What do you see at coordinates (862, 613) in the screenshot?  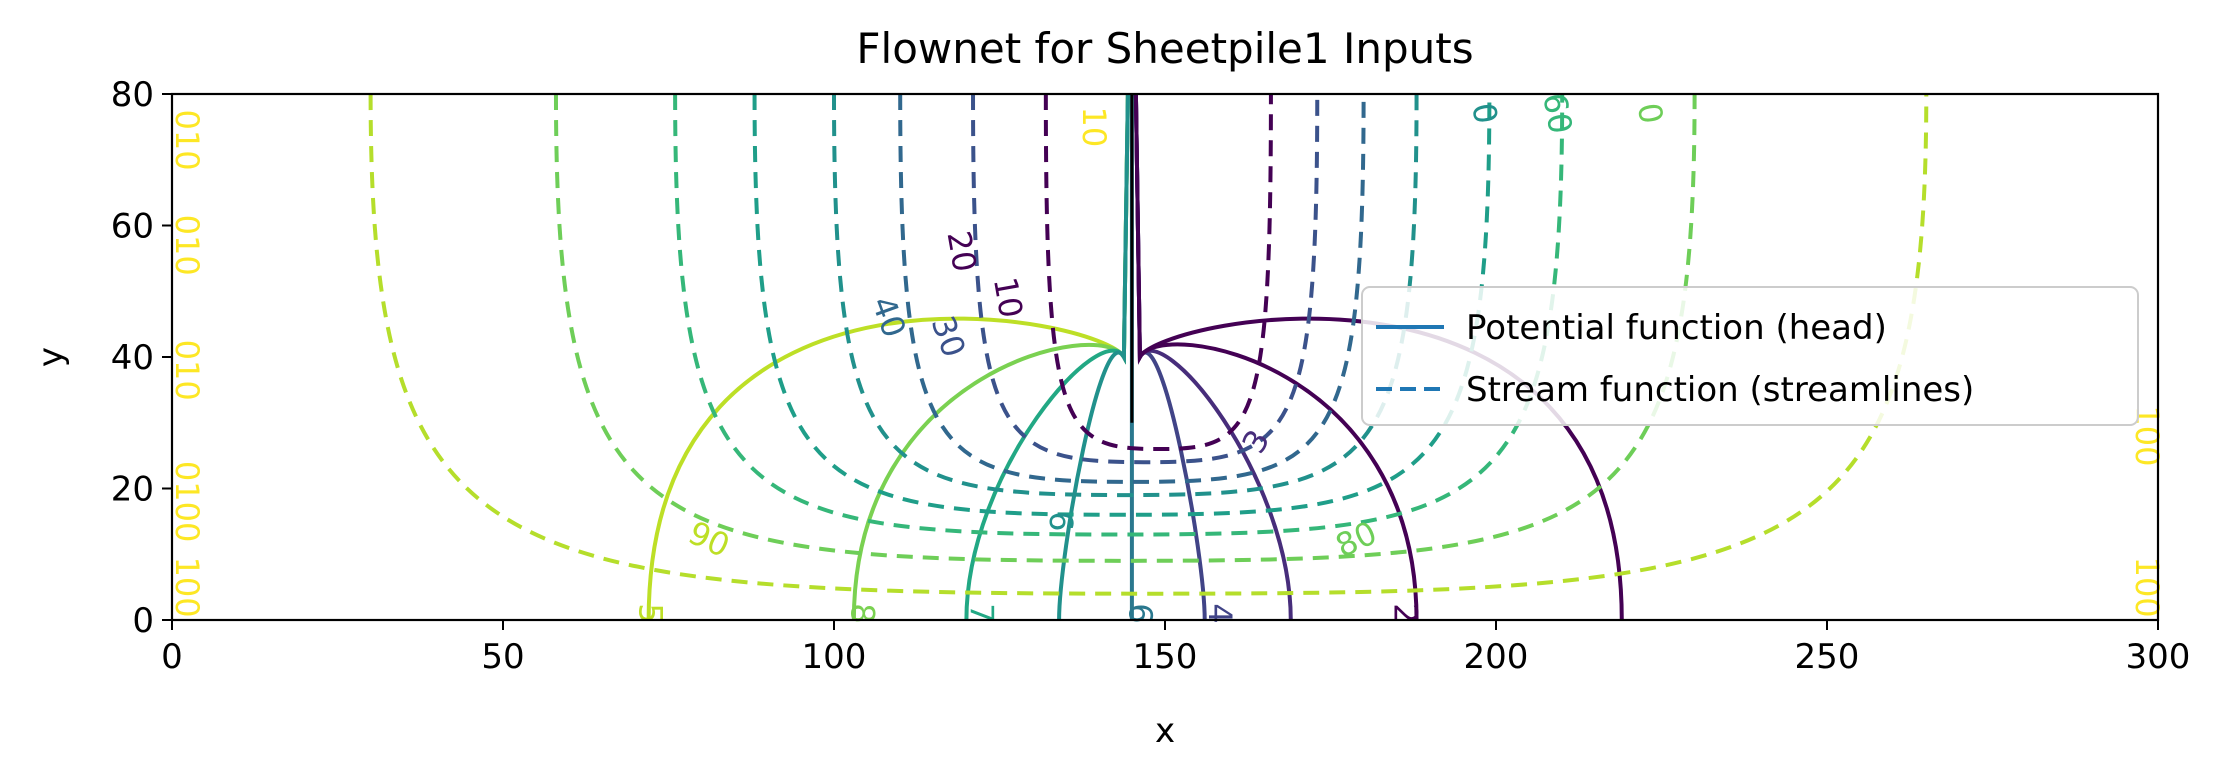 I see `contour-label: 8` at bounding box center [862, 613].